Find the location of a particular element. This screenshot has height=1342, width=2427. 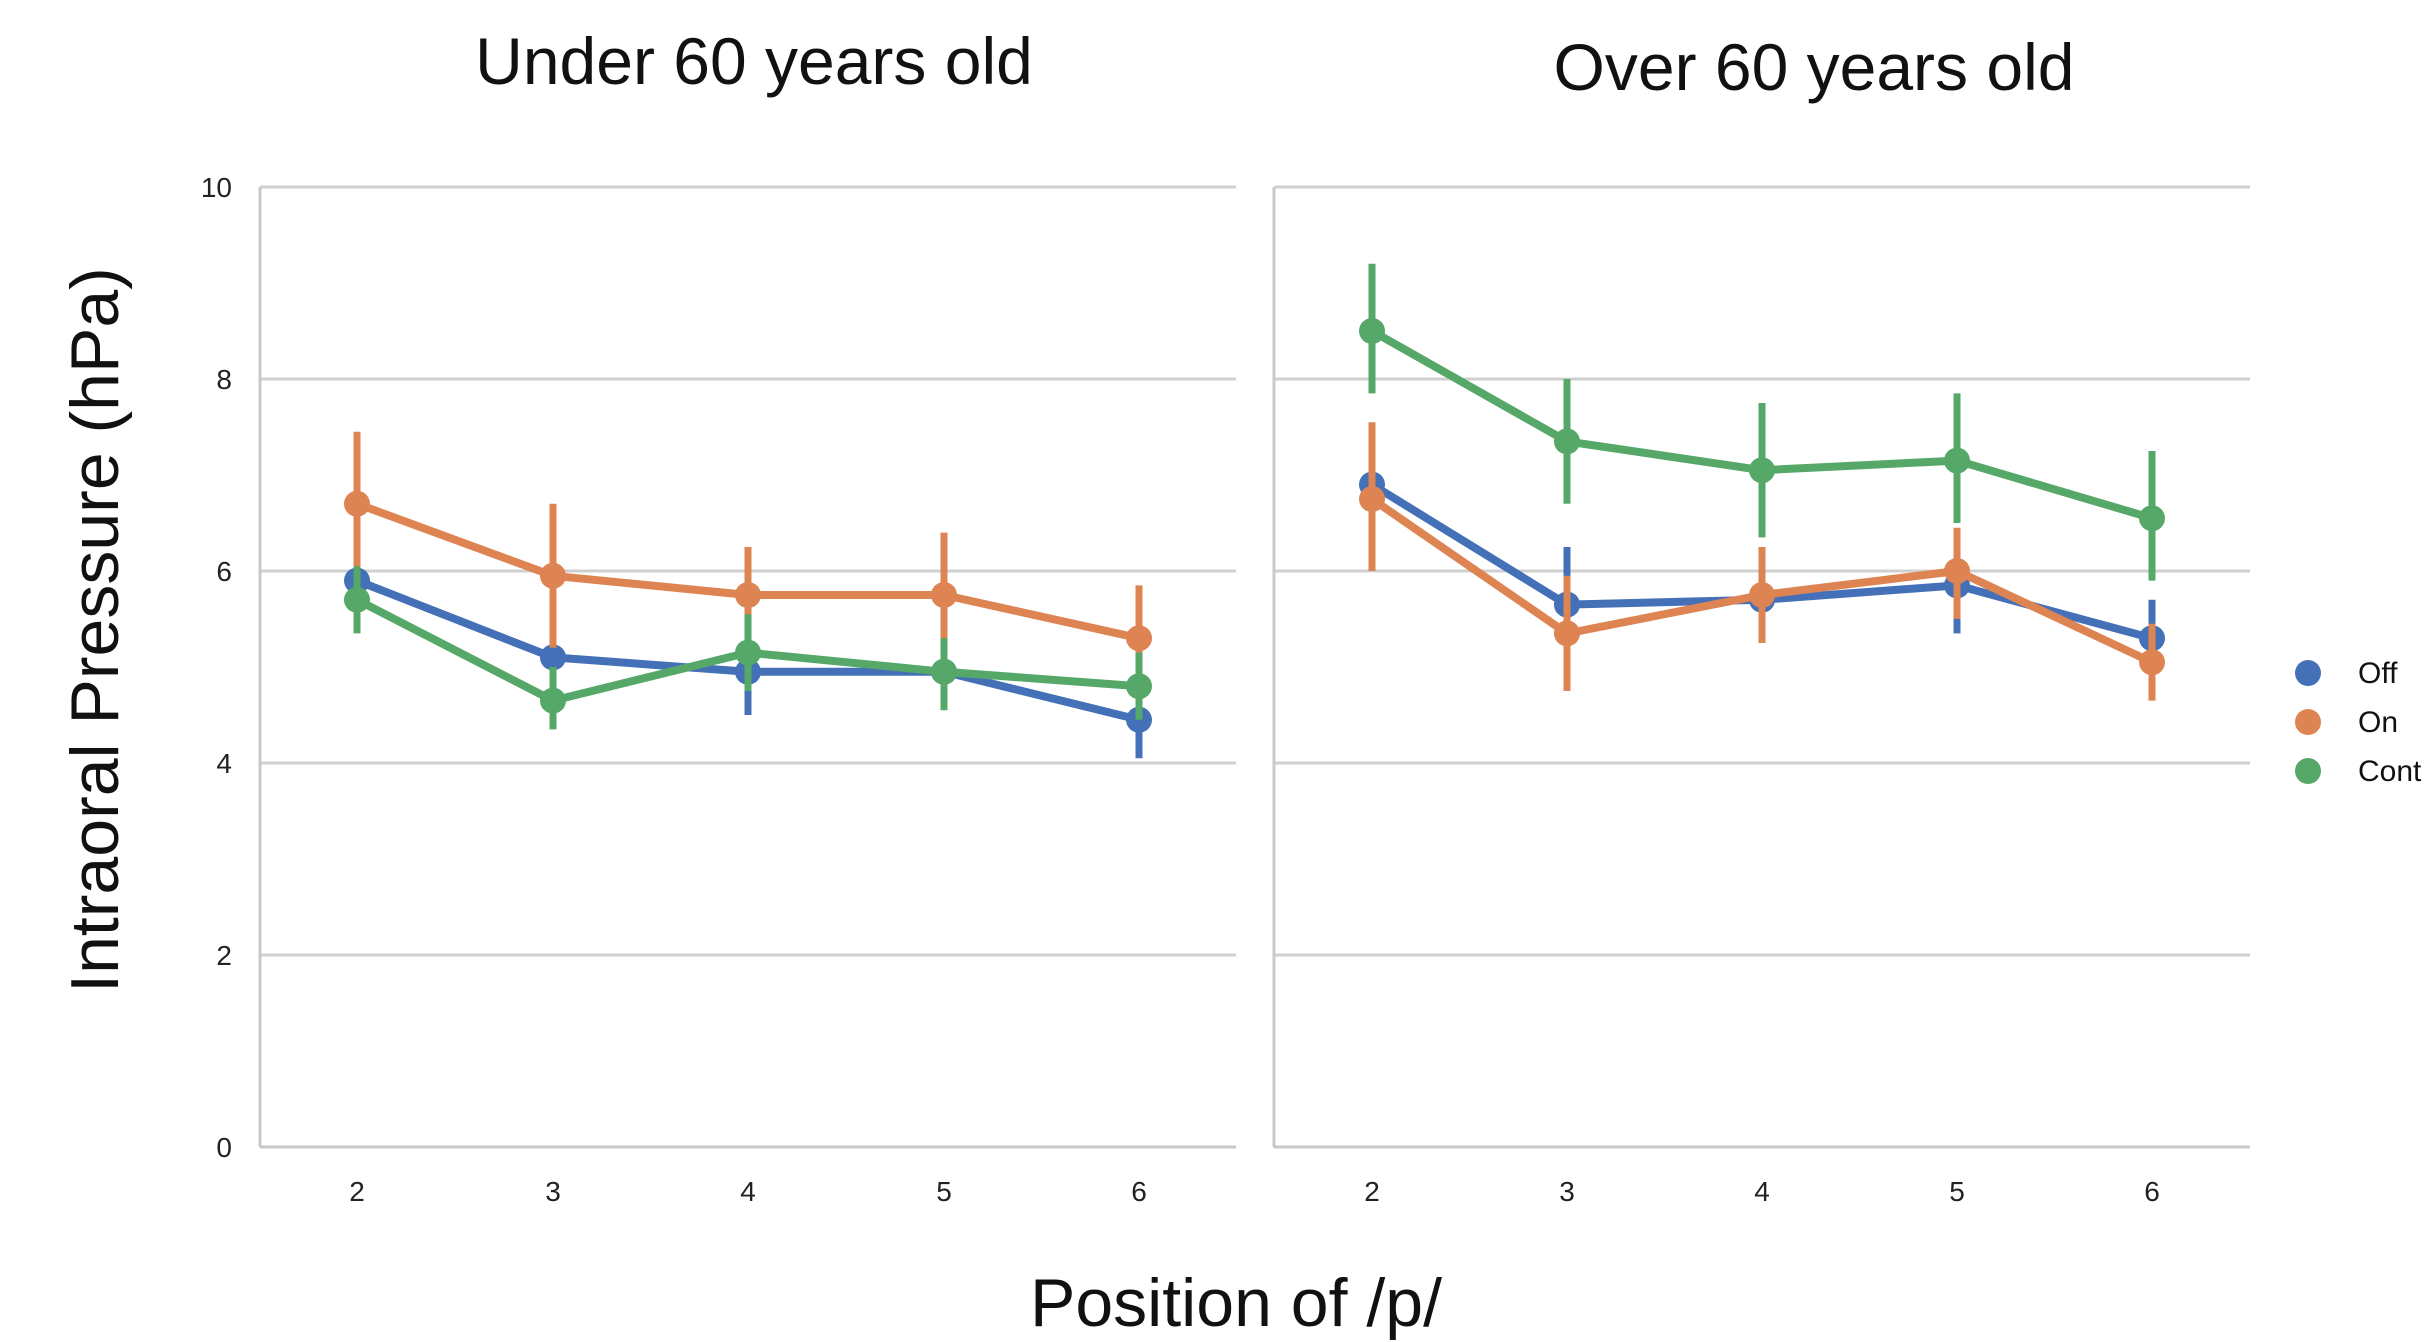

y-axis-title: Intraoral Pressure (hPa) is located at coordinates (95, 630).